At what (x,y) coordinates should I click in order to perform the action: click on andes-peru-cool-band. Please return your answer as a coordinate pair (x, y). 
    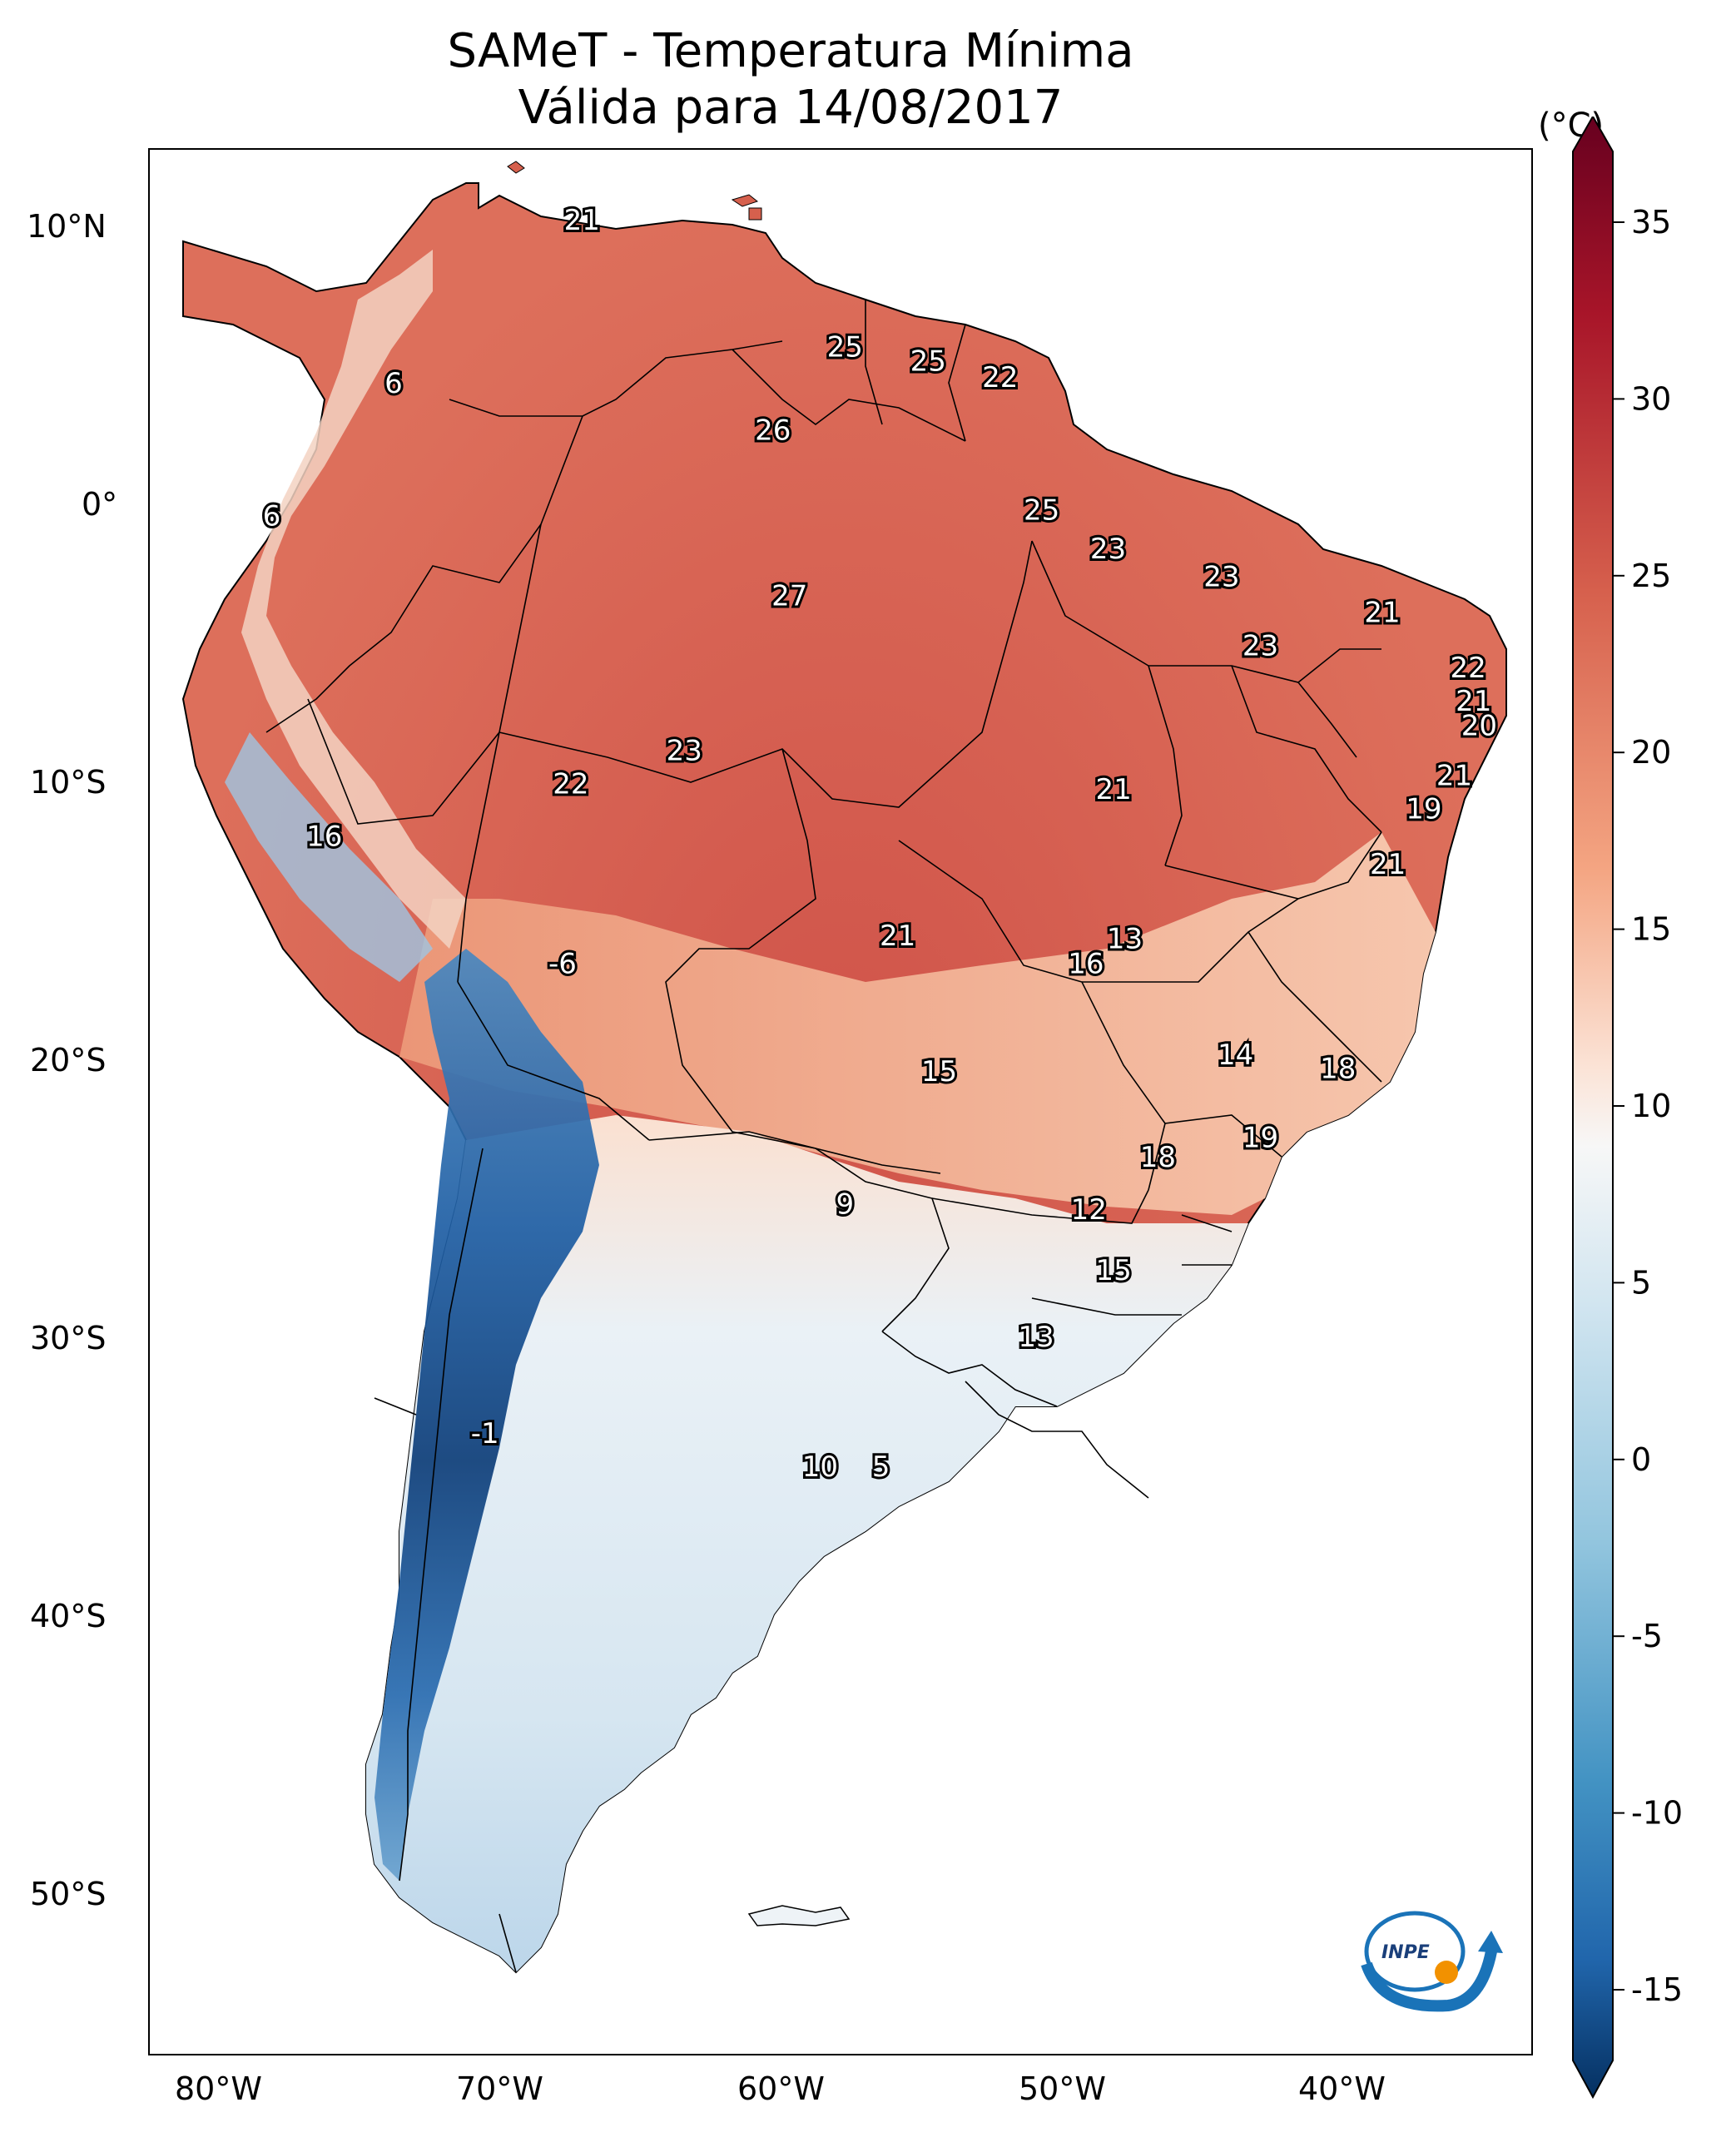
    Looking at the image, I should click on (329, 857).